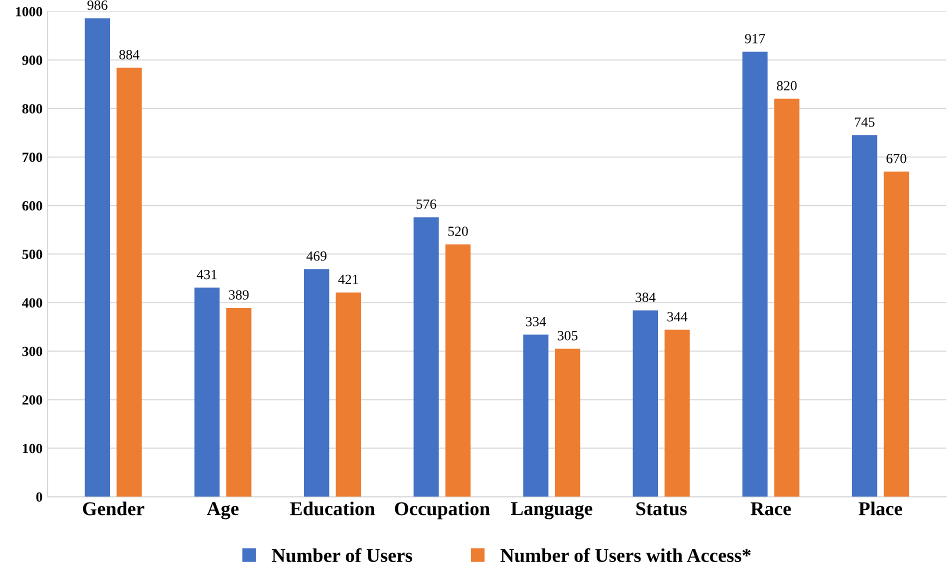 This screenshot has height=571, width=951. Describe the element at coordinates (32, 255) in the screenshot. I see `y-tick-label: 500` at that location.